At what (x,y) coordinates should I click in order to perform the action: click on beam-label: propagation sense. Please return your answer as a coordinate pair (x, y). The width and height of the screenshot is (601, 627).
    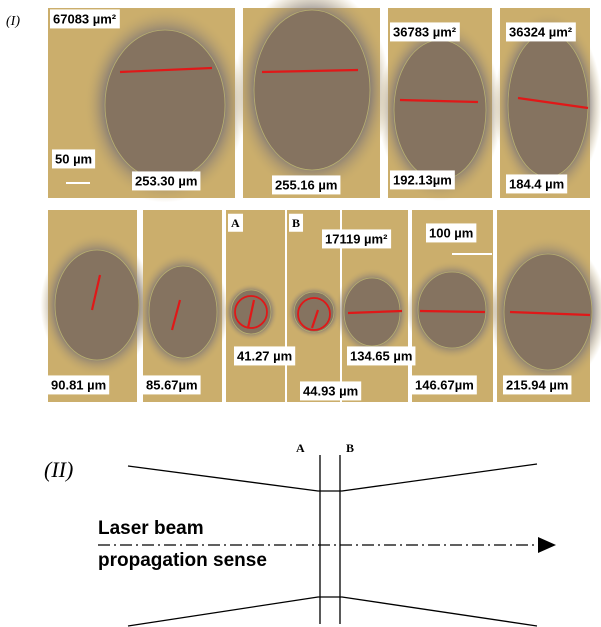
    Looking at the image, I should click on (182, 560).